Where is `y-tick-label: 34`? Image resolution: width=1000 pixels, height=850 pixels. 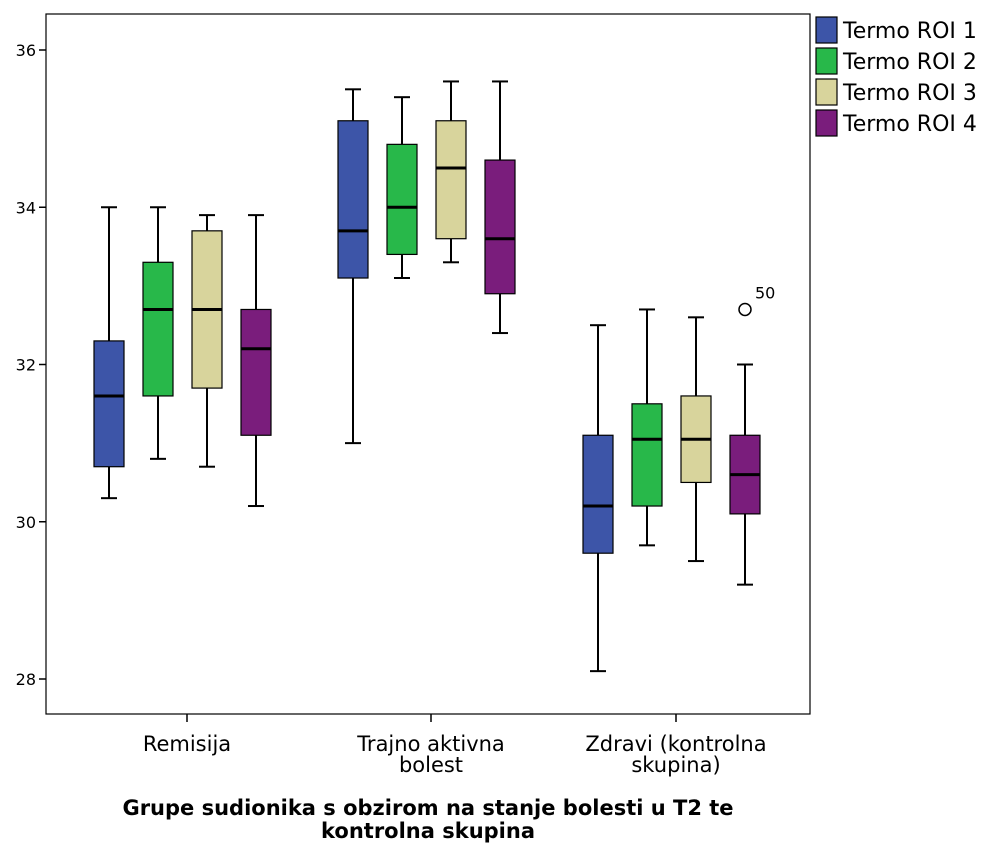 y-tick-label: 34 is located at coordinates (26, 207).